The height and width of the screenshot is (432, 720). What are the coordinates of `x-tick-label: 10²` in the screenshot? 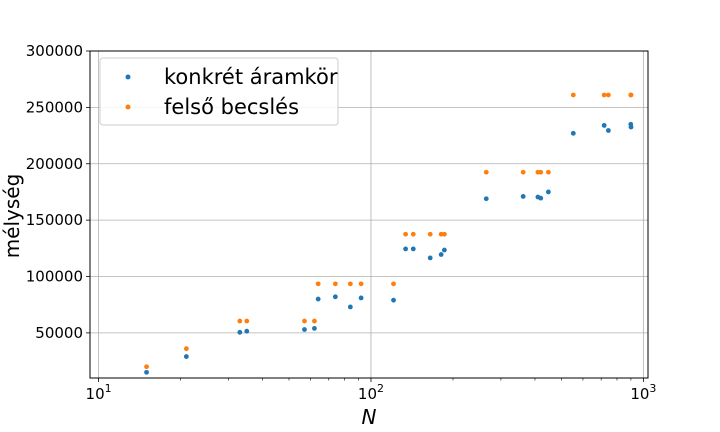 It's located at (371, 392).